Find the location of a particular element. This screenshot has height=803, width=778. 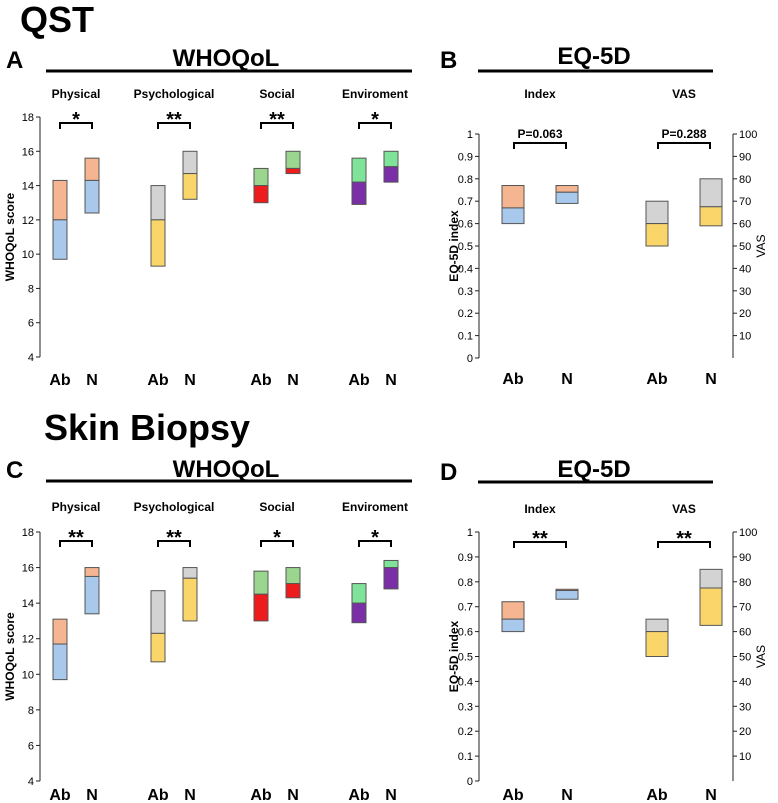

box-lower-social-ab is located at coordinates (261, 607).